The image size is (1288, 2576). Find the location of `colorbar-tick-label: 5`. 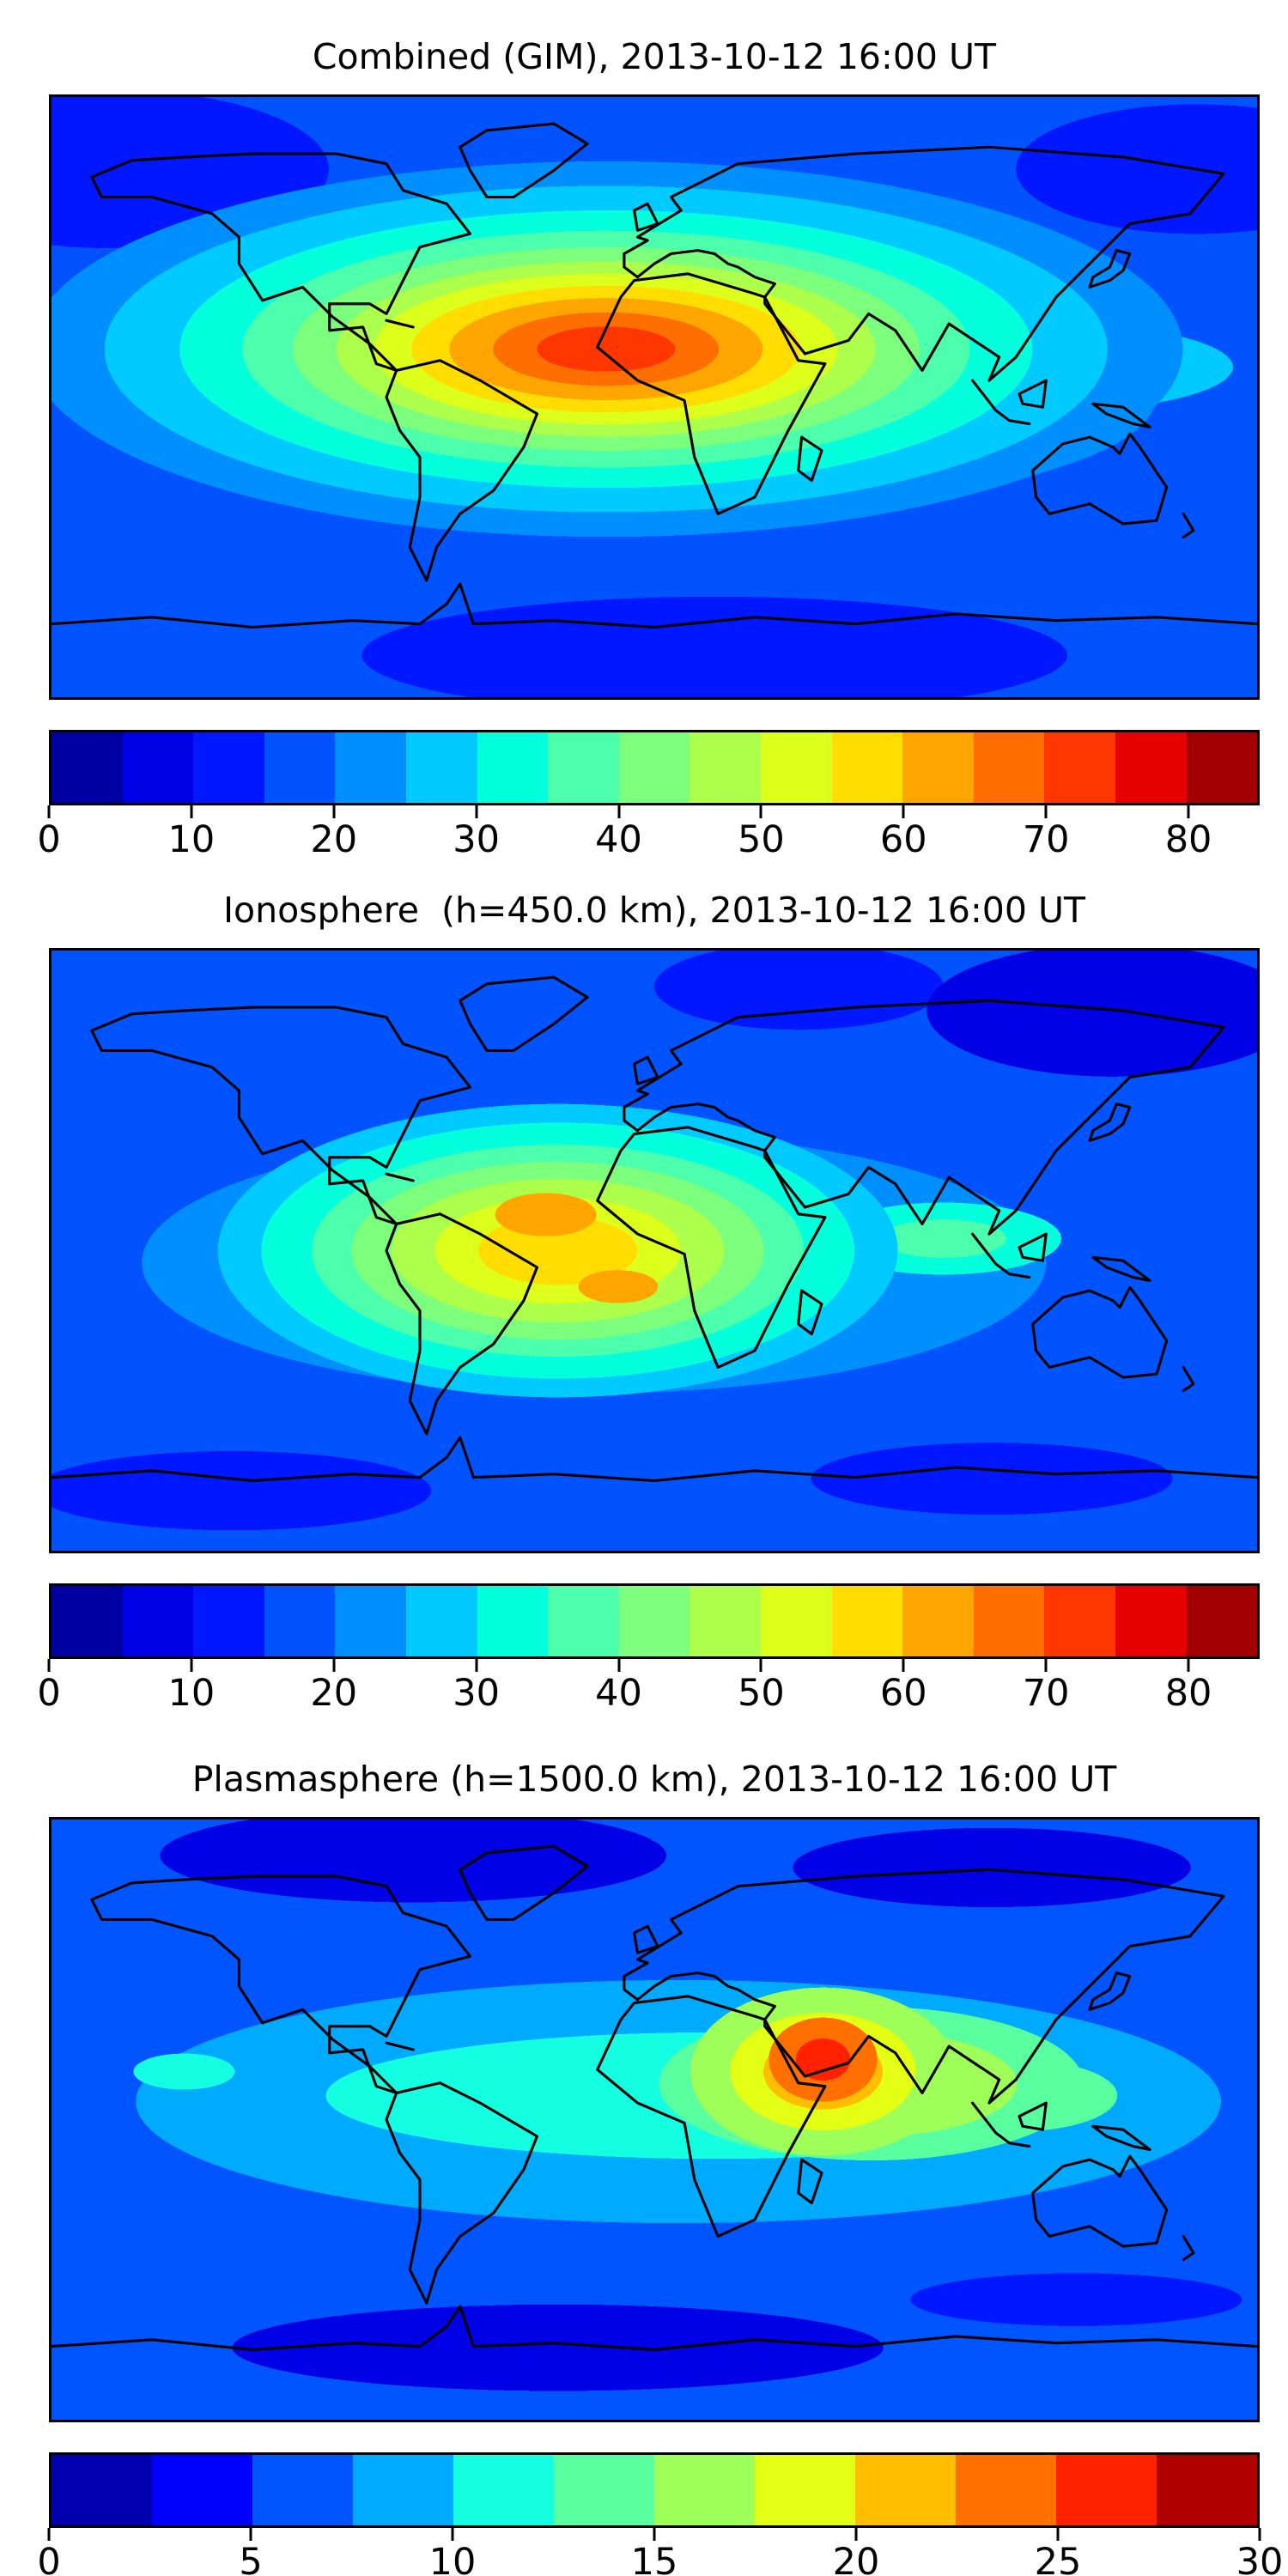

colorbar-tick-label: 5 is located at coordinates (251, 2558).